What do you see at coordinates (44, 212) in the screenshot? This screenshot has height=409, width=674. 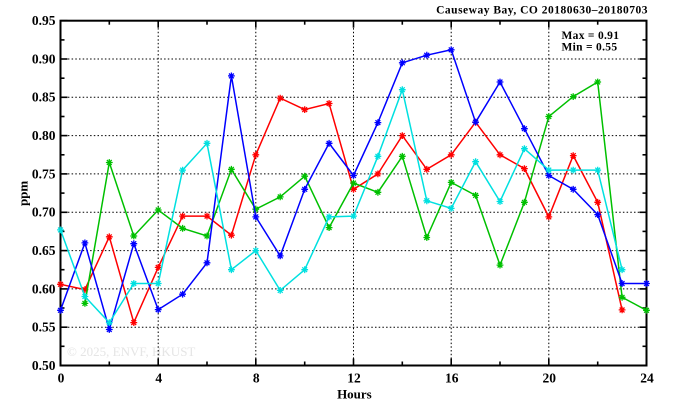 I see `svg-text: 0.70` at bounding box center [44, 212].